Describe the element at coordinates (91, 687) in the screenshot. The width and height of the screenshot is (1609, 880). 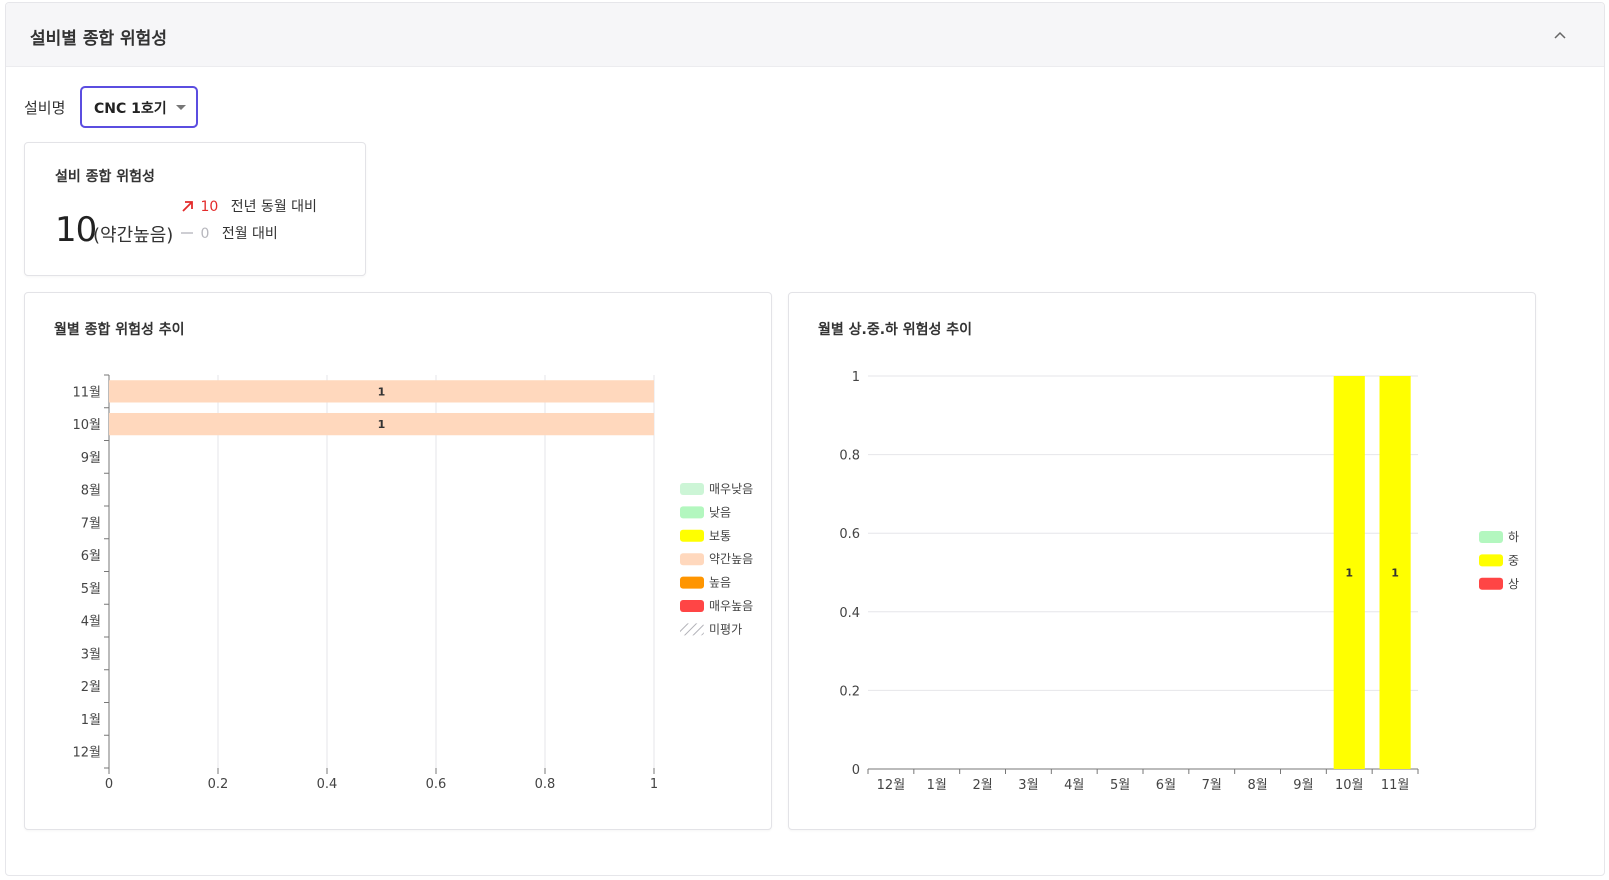
I see `y-tick-label: 2월` at that location.